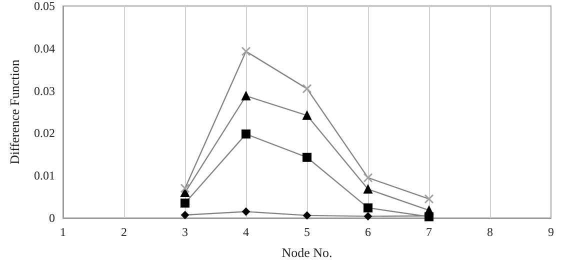 The width and height of the screenshot is (566, 264). I want to click on x-tick-label: 3, so click(185, 232).